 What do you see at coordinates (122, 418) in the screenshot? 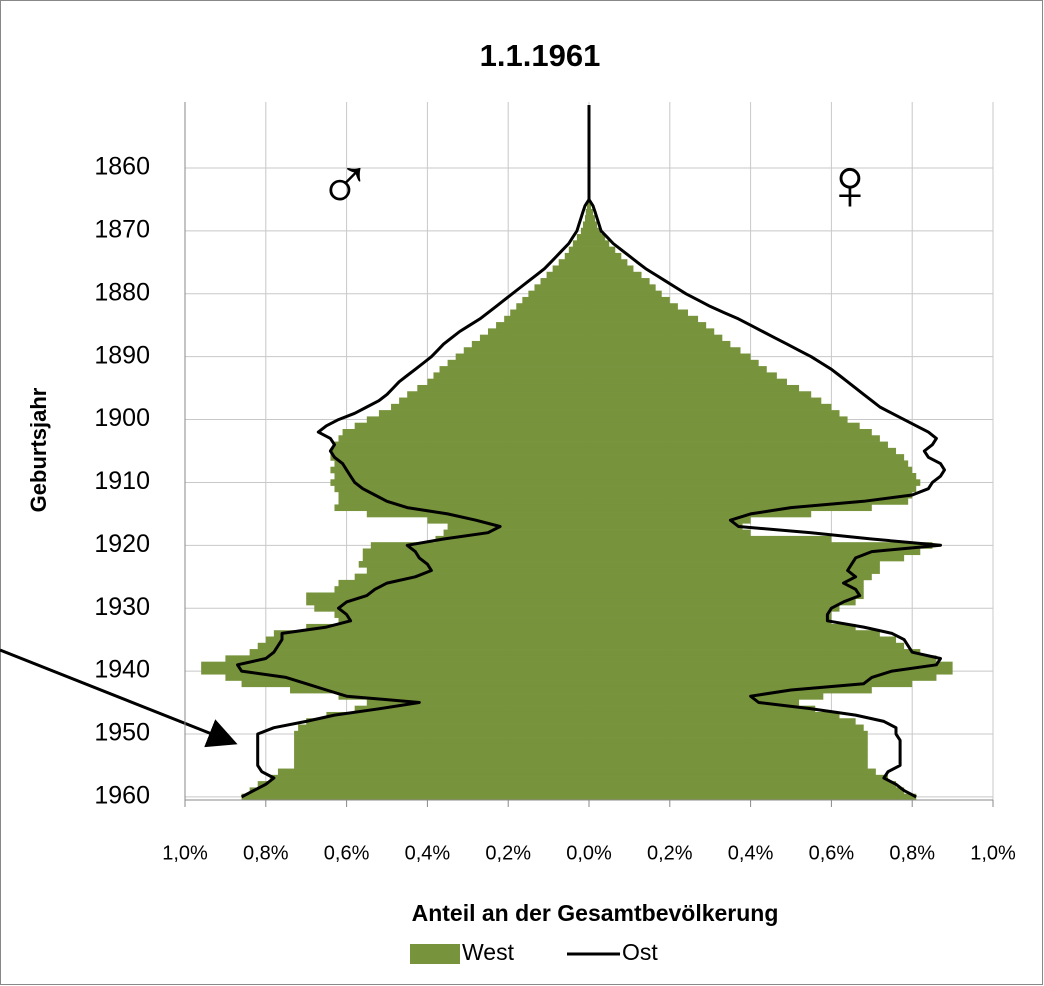
I see `y-tick-label: 1900` at bounding box center [122, 418].